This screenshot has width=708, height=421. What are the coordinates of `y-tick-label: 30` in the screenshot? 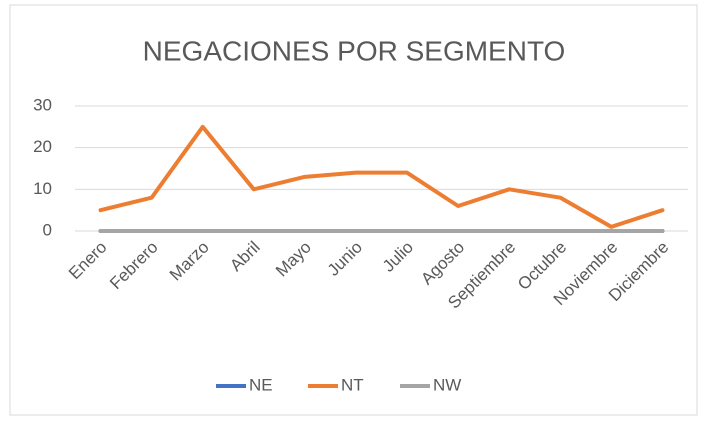 It's located at (42, 104).